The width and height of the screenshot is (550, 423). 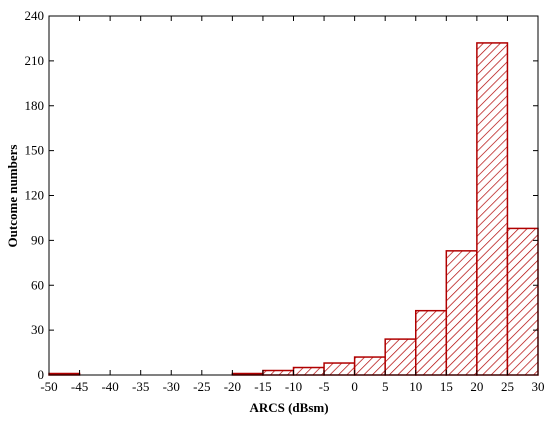 I want to click on x-tick-label: -15, so click(x=262, y=386).